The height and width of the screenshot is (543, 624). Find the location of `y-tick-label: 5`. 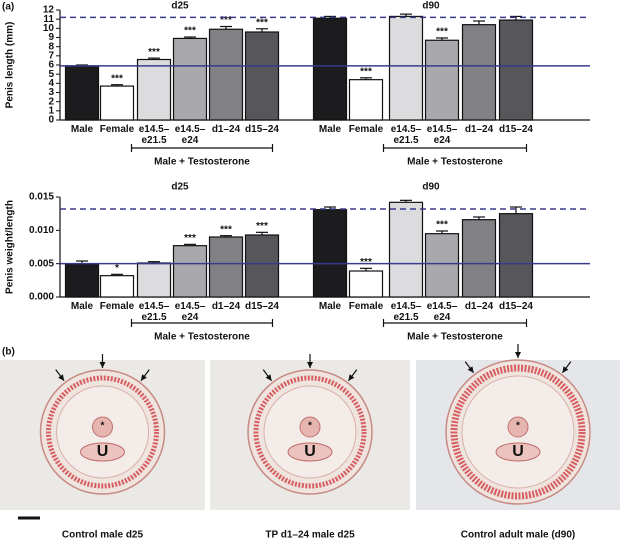

y-tick-label: 5 is located at coordinates (51, 74).